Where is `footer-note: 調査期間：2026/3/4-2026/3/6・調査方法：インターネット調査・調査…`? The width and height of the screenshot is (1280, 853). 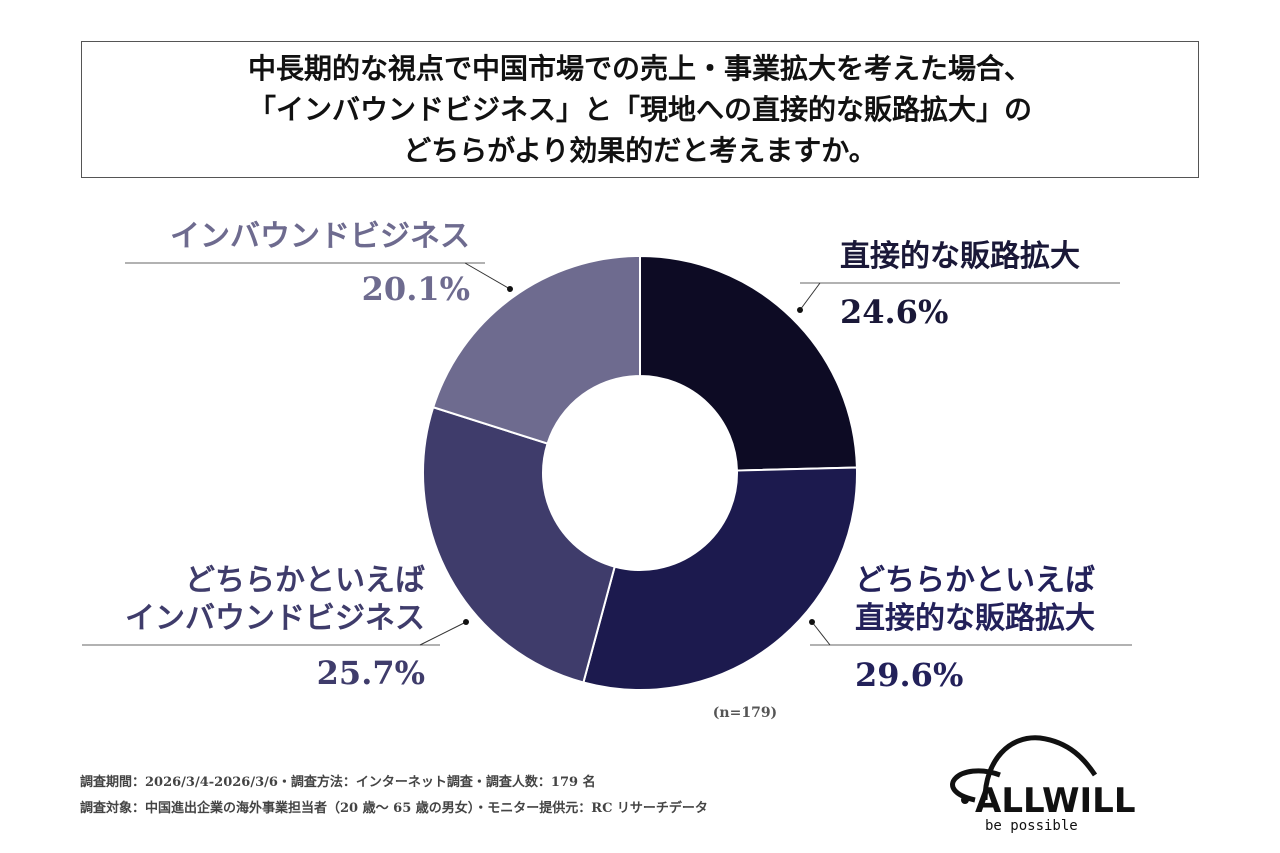 footer-note: 調査期間：2026/3/4-2026/3/6・調査方法：インターネット調査・調査… is located at coordinates (338, 782).